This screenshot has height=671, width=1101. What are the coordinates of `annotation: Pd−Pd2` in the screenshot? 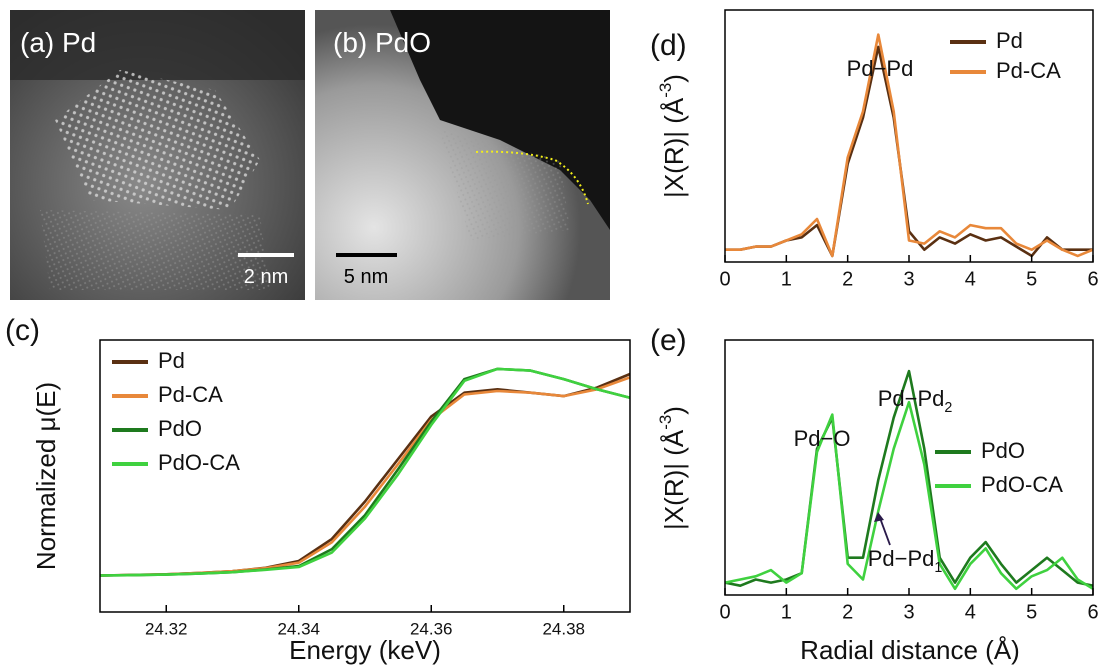 It's located at (915, 401).